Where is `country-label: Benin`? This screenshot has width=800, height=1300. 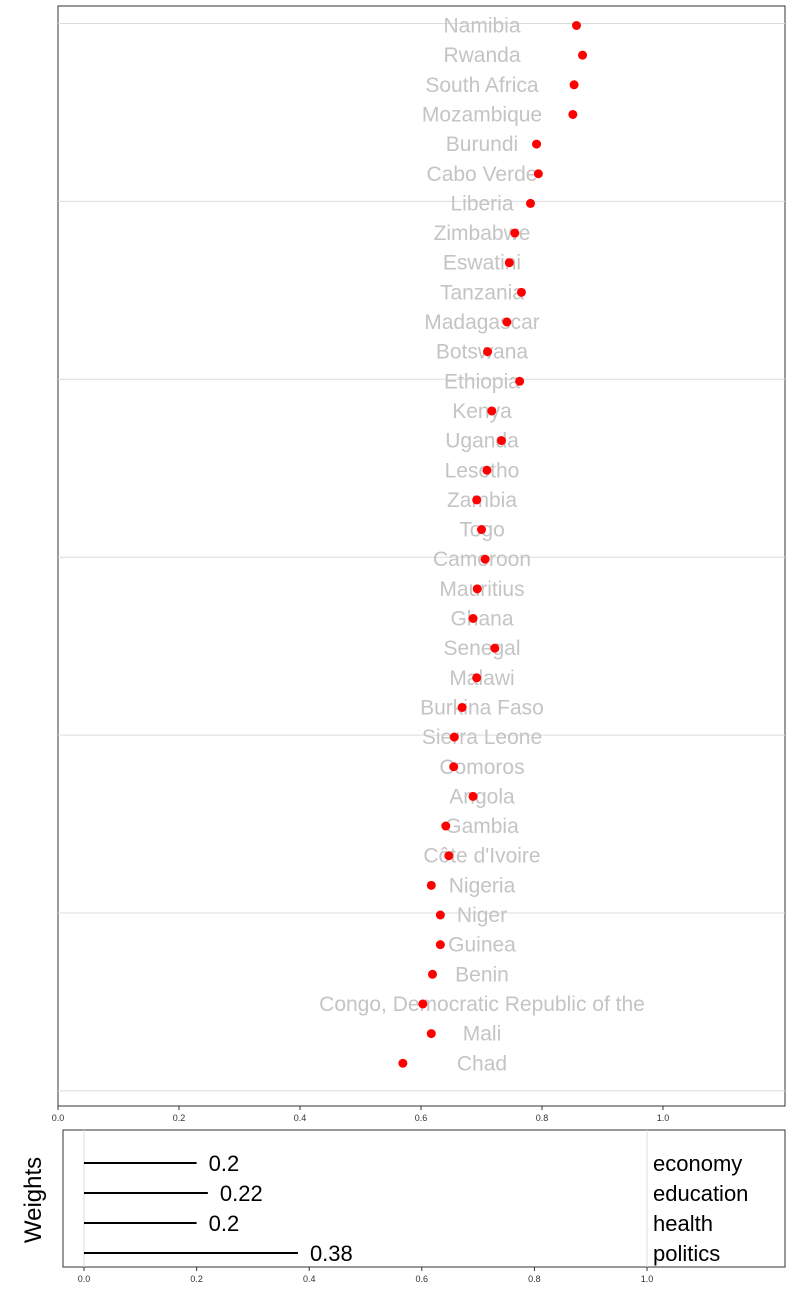
country-label: Benin is located at coordinates (482, 974).